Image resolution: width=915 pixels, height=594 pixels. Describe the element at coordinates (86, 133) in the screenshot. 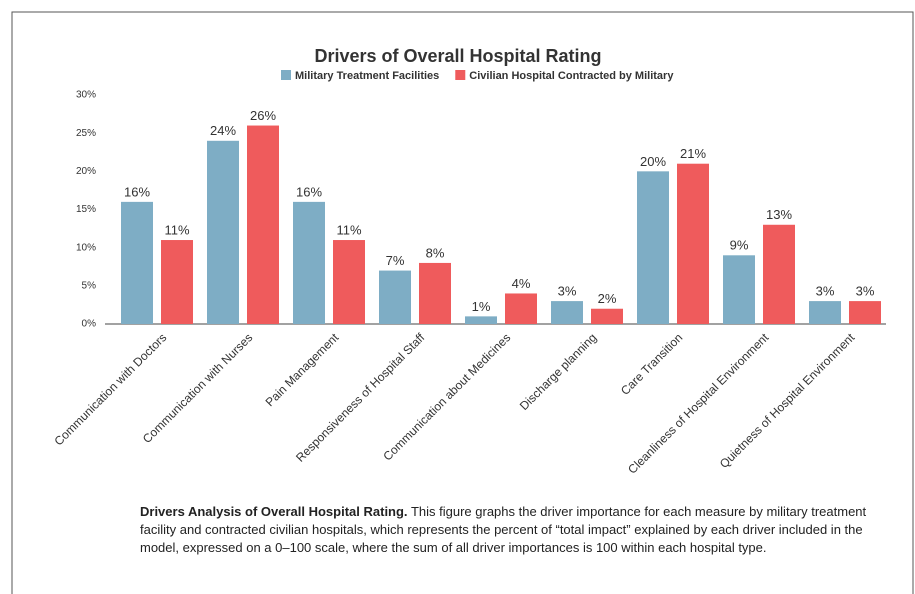

I see `y-tick-label: 25%` at that location.